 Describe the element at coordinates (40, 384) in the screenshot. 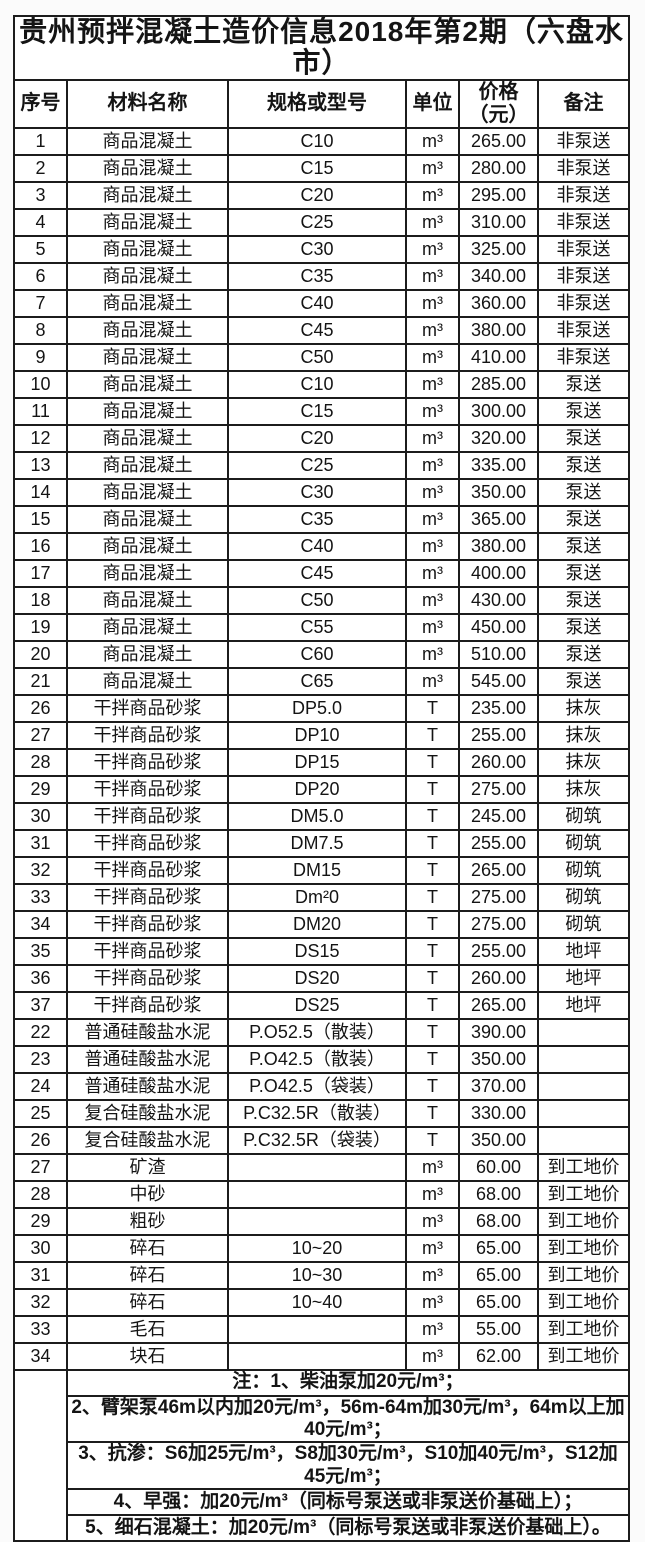

I see `cell-seq: 10` at that location.